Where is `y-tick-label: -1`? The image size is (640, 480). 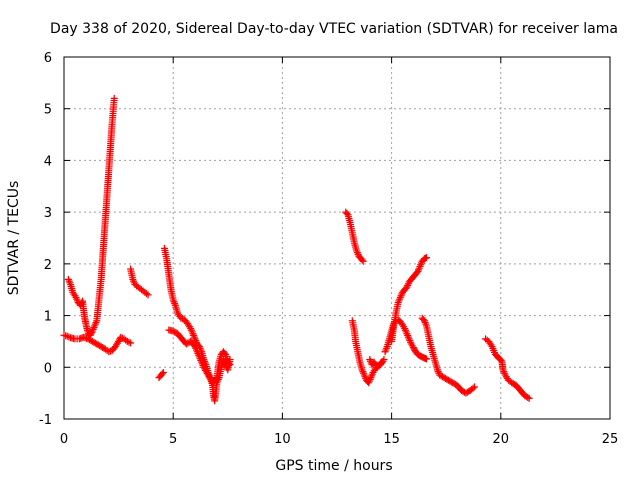
y-tick-label: -1 is located at coordinates (45, 420).